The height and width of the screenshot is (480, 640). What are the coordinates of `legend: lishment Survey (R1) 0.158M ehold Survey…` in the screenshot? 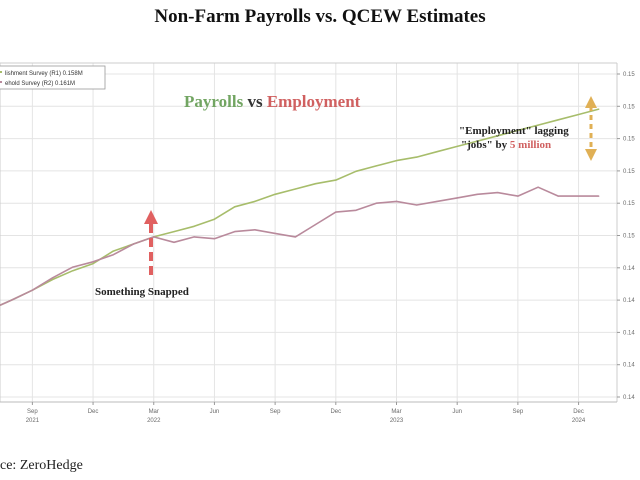 It's located at (53, 77).